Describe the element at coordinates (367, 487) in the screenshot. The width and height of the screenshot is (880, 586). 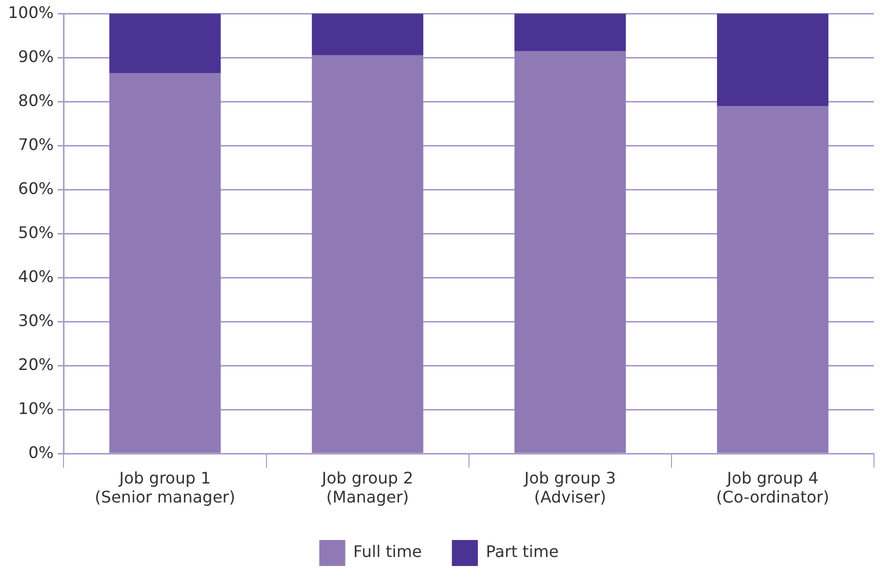
I see `x-tick-label: Job group 2 (Manager)` at that location.